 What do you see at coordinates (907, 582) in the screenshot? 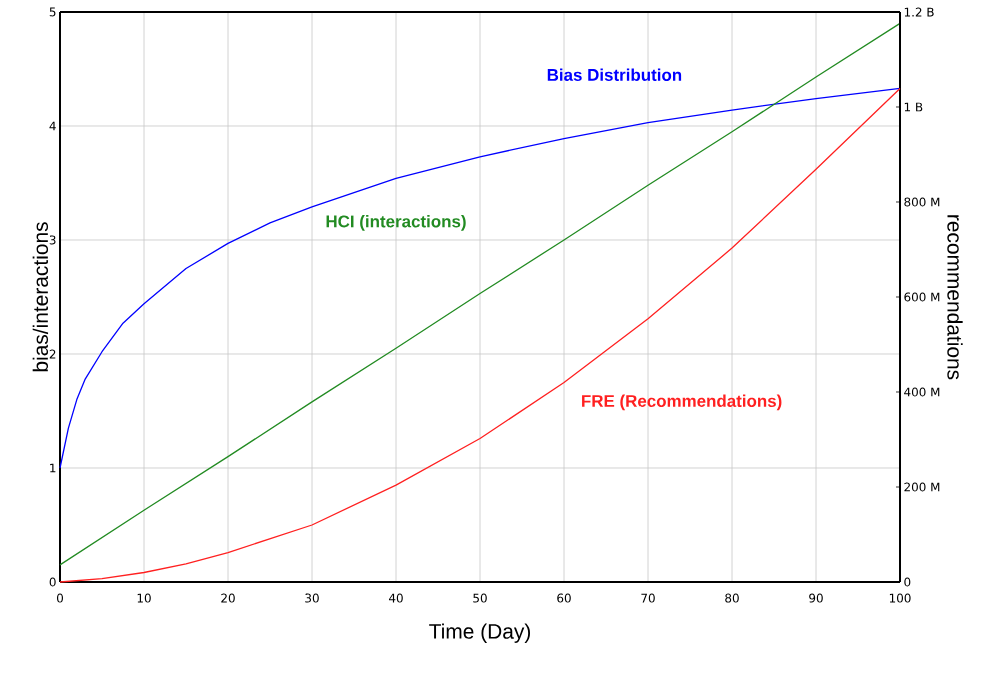
I see `y2-tick-label: 0` at bounding box center [907, 582].